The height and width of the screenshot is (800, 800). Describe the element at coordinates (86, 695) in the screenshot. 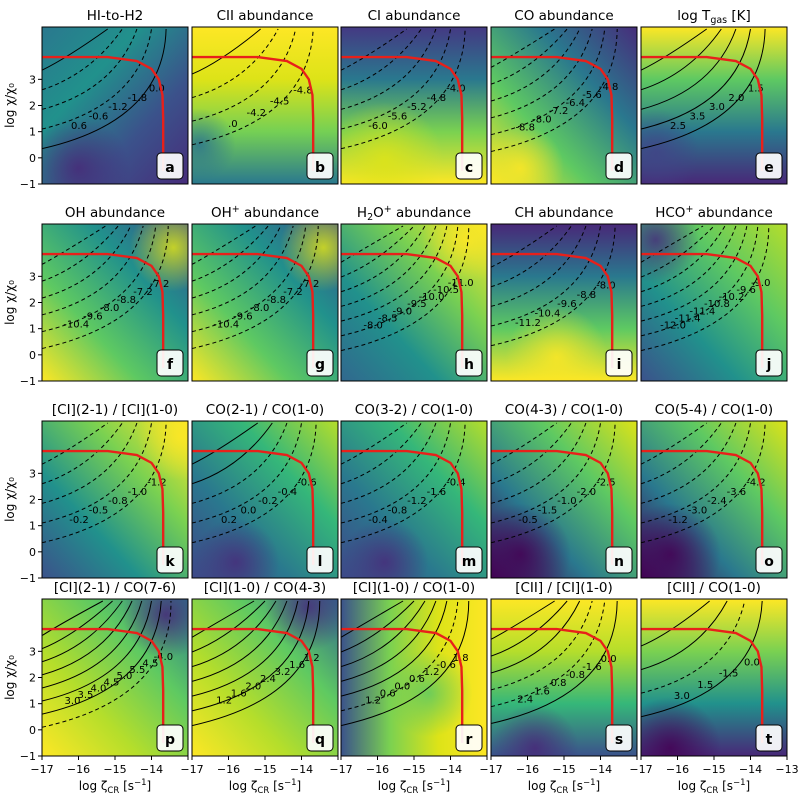

I see `contour-label: 3.5` at that location.